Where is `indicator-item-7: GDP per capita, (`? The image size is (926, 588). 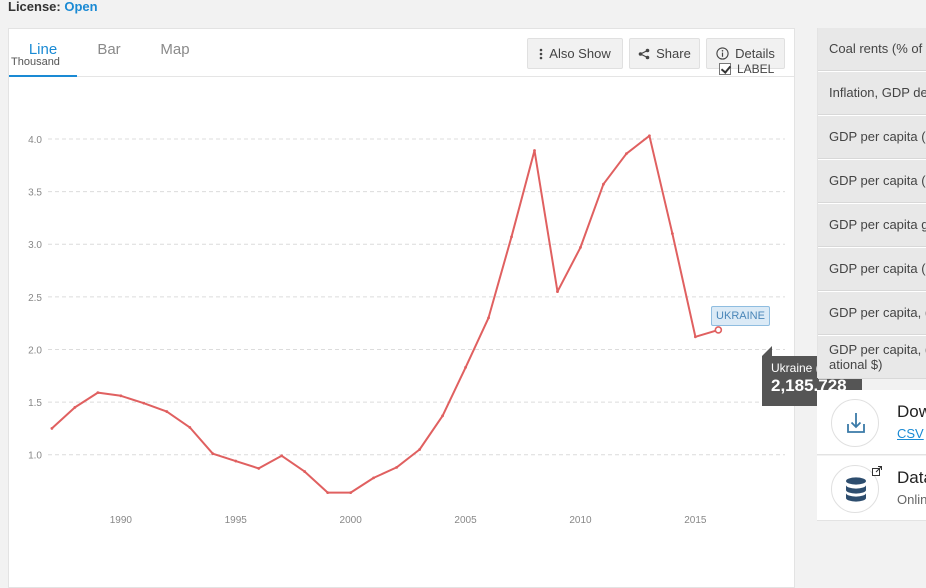 indicator-item-7: GDP per capita, ( is located at coordinates (872, 313).